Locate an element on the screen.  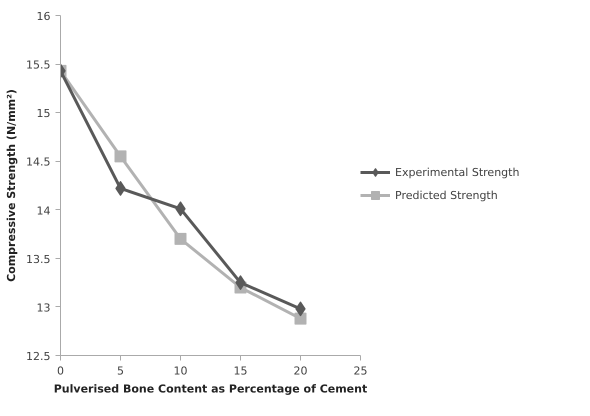
x-tick-label: 15 is located at coordinates (241, 371).